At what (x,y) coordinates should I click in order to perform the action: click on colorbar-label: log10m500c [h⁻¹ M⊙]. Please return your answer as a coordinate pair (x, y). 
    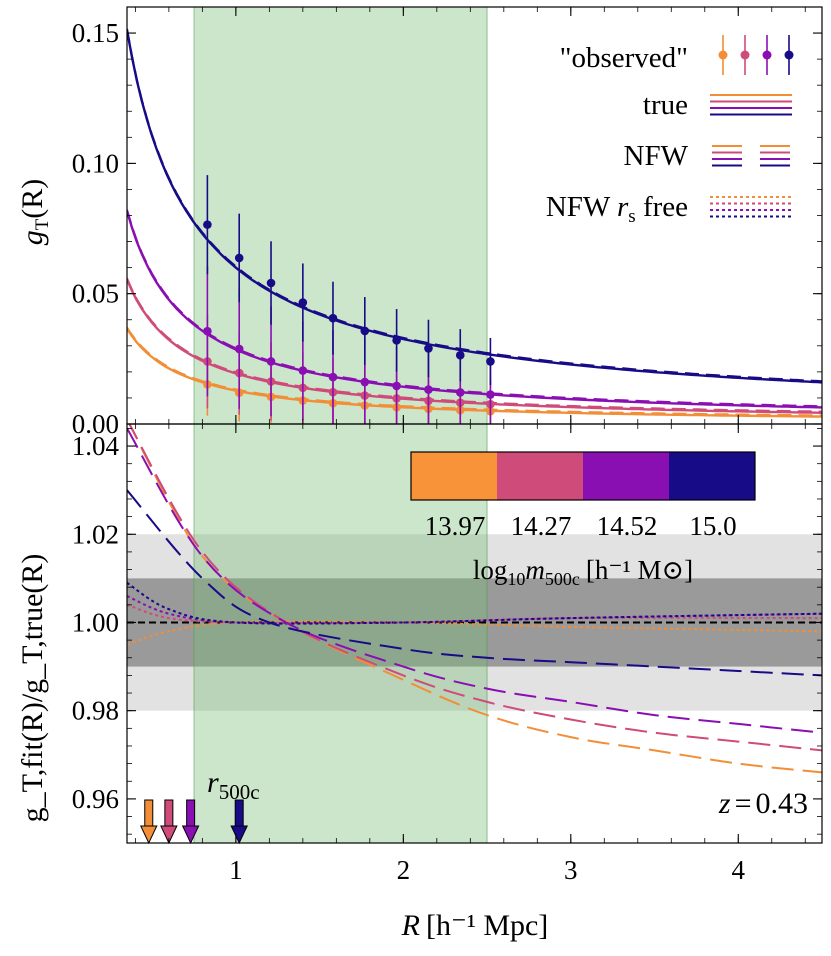
    Looking at the image, I should click on (583, 572).